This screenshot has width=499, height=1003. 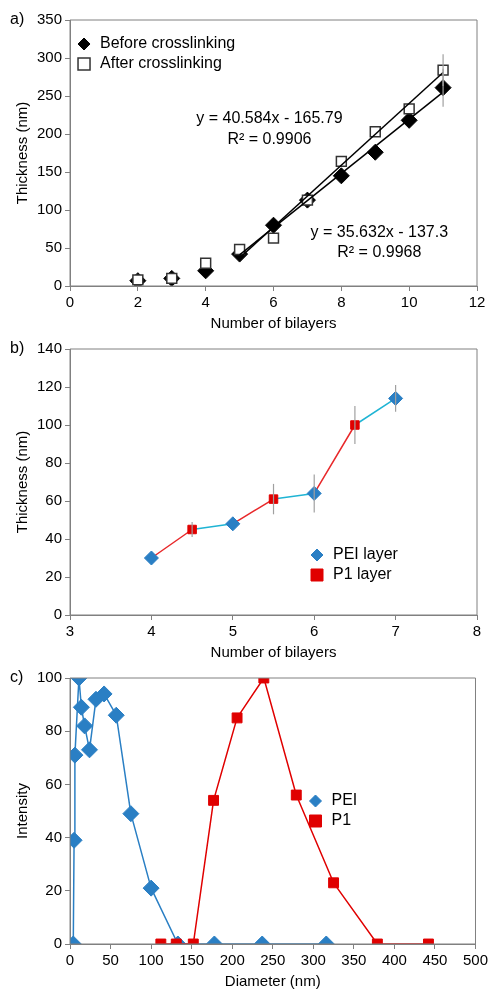 I want to click on x-tick-label: 300, so click(x=313, y=960).